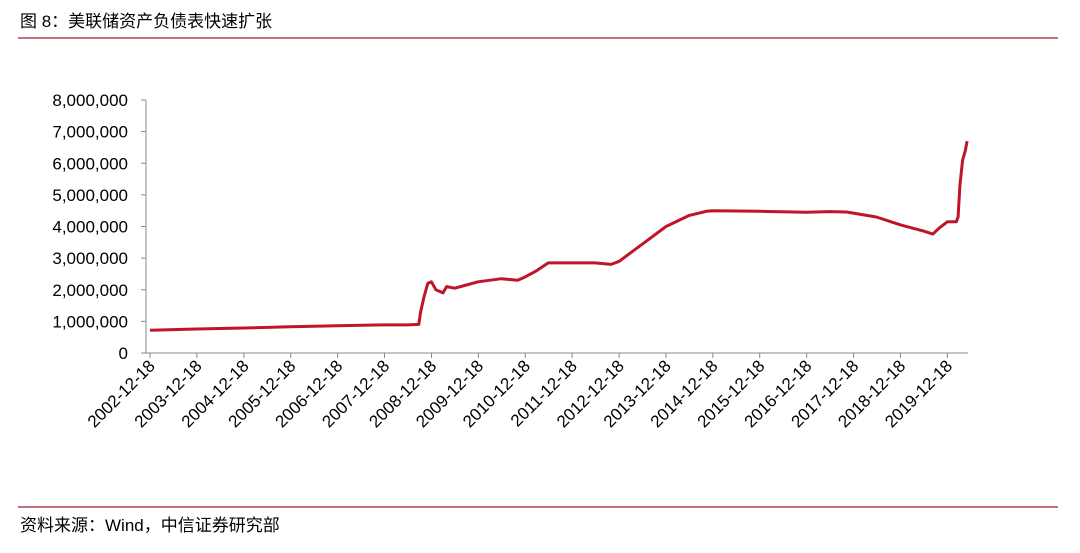 This screenshot has height=553, width=1080. I want to click on y-tick-label: 8,000,000, so click(90, 100).